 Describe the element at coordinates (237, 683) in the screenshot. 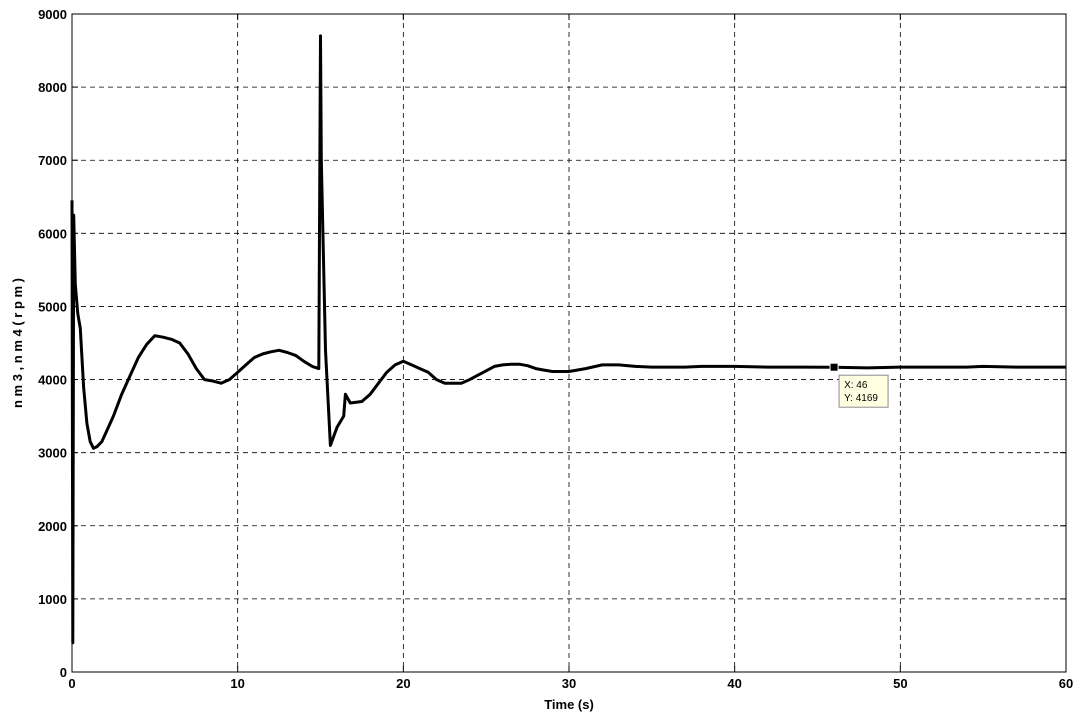

I see `x-tick-label: 10` at that location.